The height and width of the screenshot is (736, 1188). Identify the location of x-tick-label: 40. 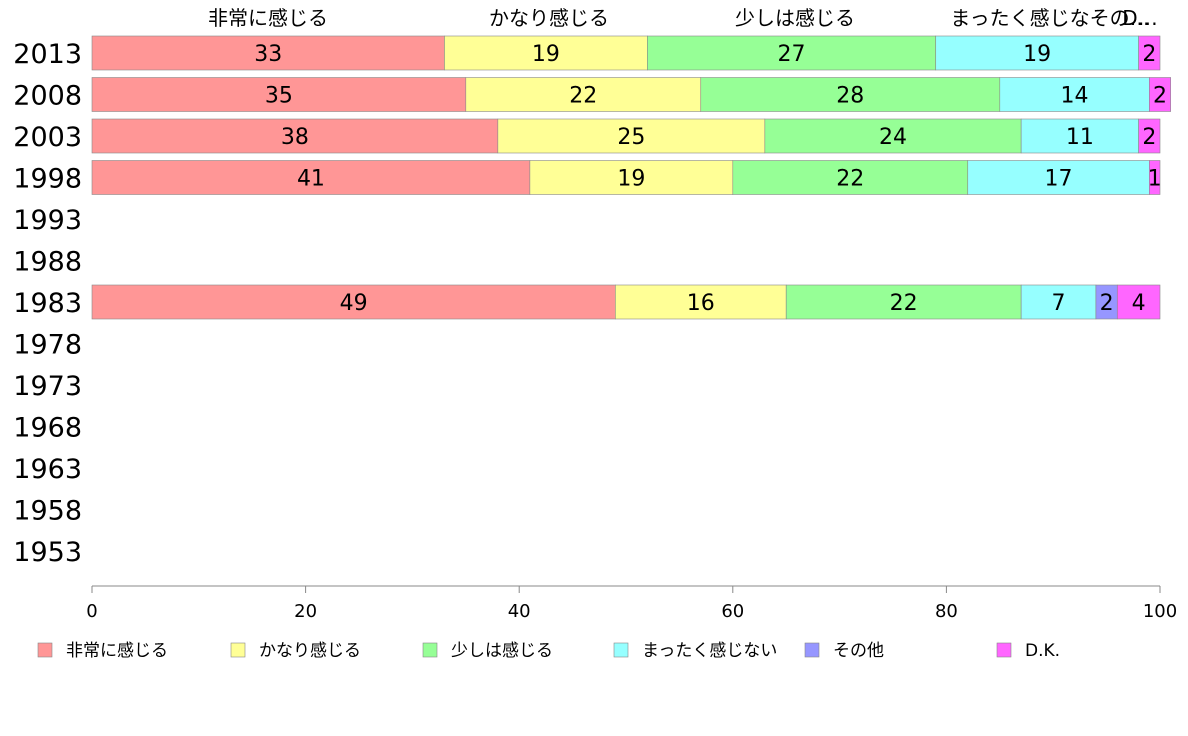
(519, 611).